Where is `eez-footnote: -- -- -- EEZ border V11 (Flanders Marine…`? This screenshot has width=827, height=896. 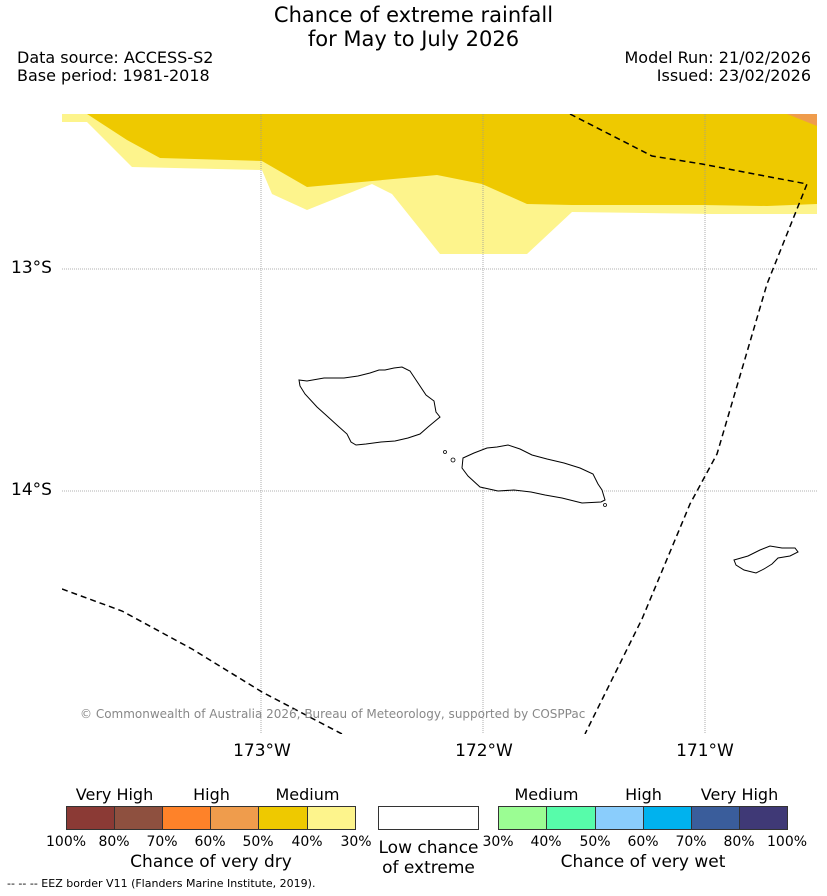 eez-footnote: -- -- -- EEZ border V11 (Flanders Marine… is located at coordinates (161, 883).